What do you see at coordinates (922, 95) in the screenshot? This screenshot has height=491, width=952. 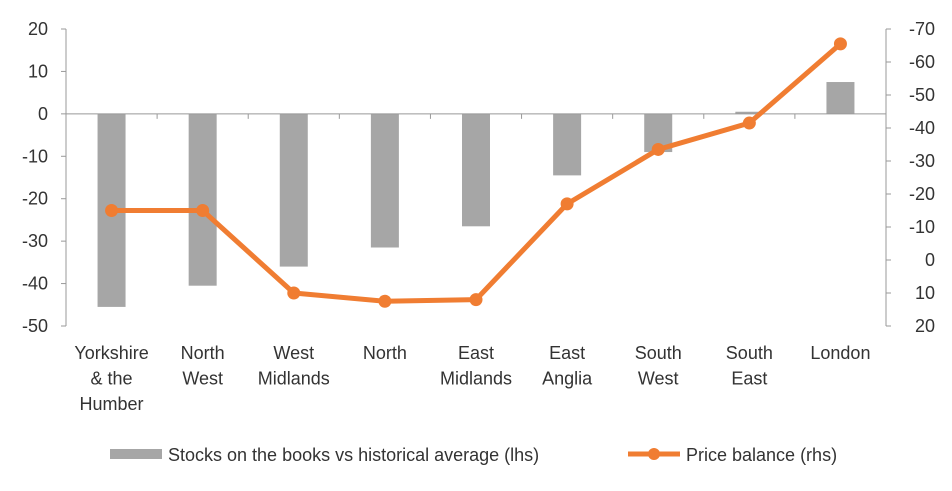 I see `right-tick-label: -50` at bounding box center [922, 95].